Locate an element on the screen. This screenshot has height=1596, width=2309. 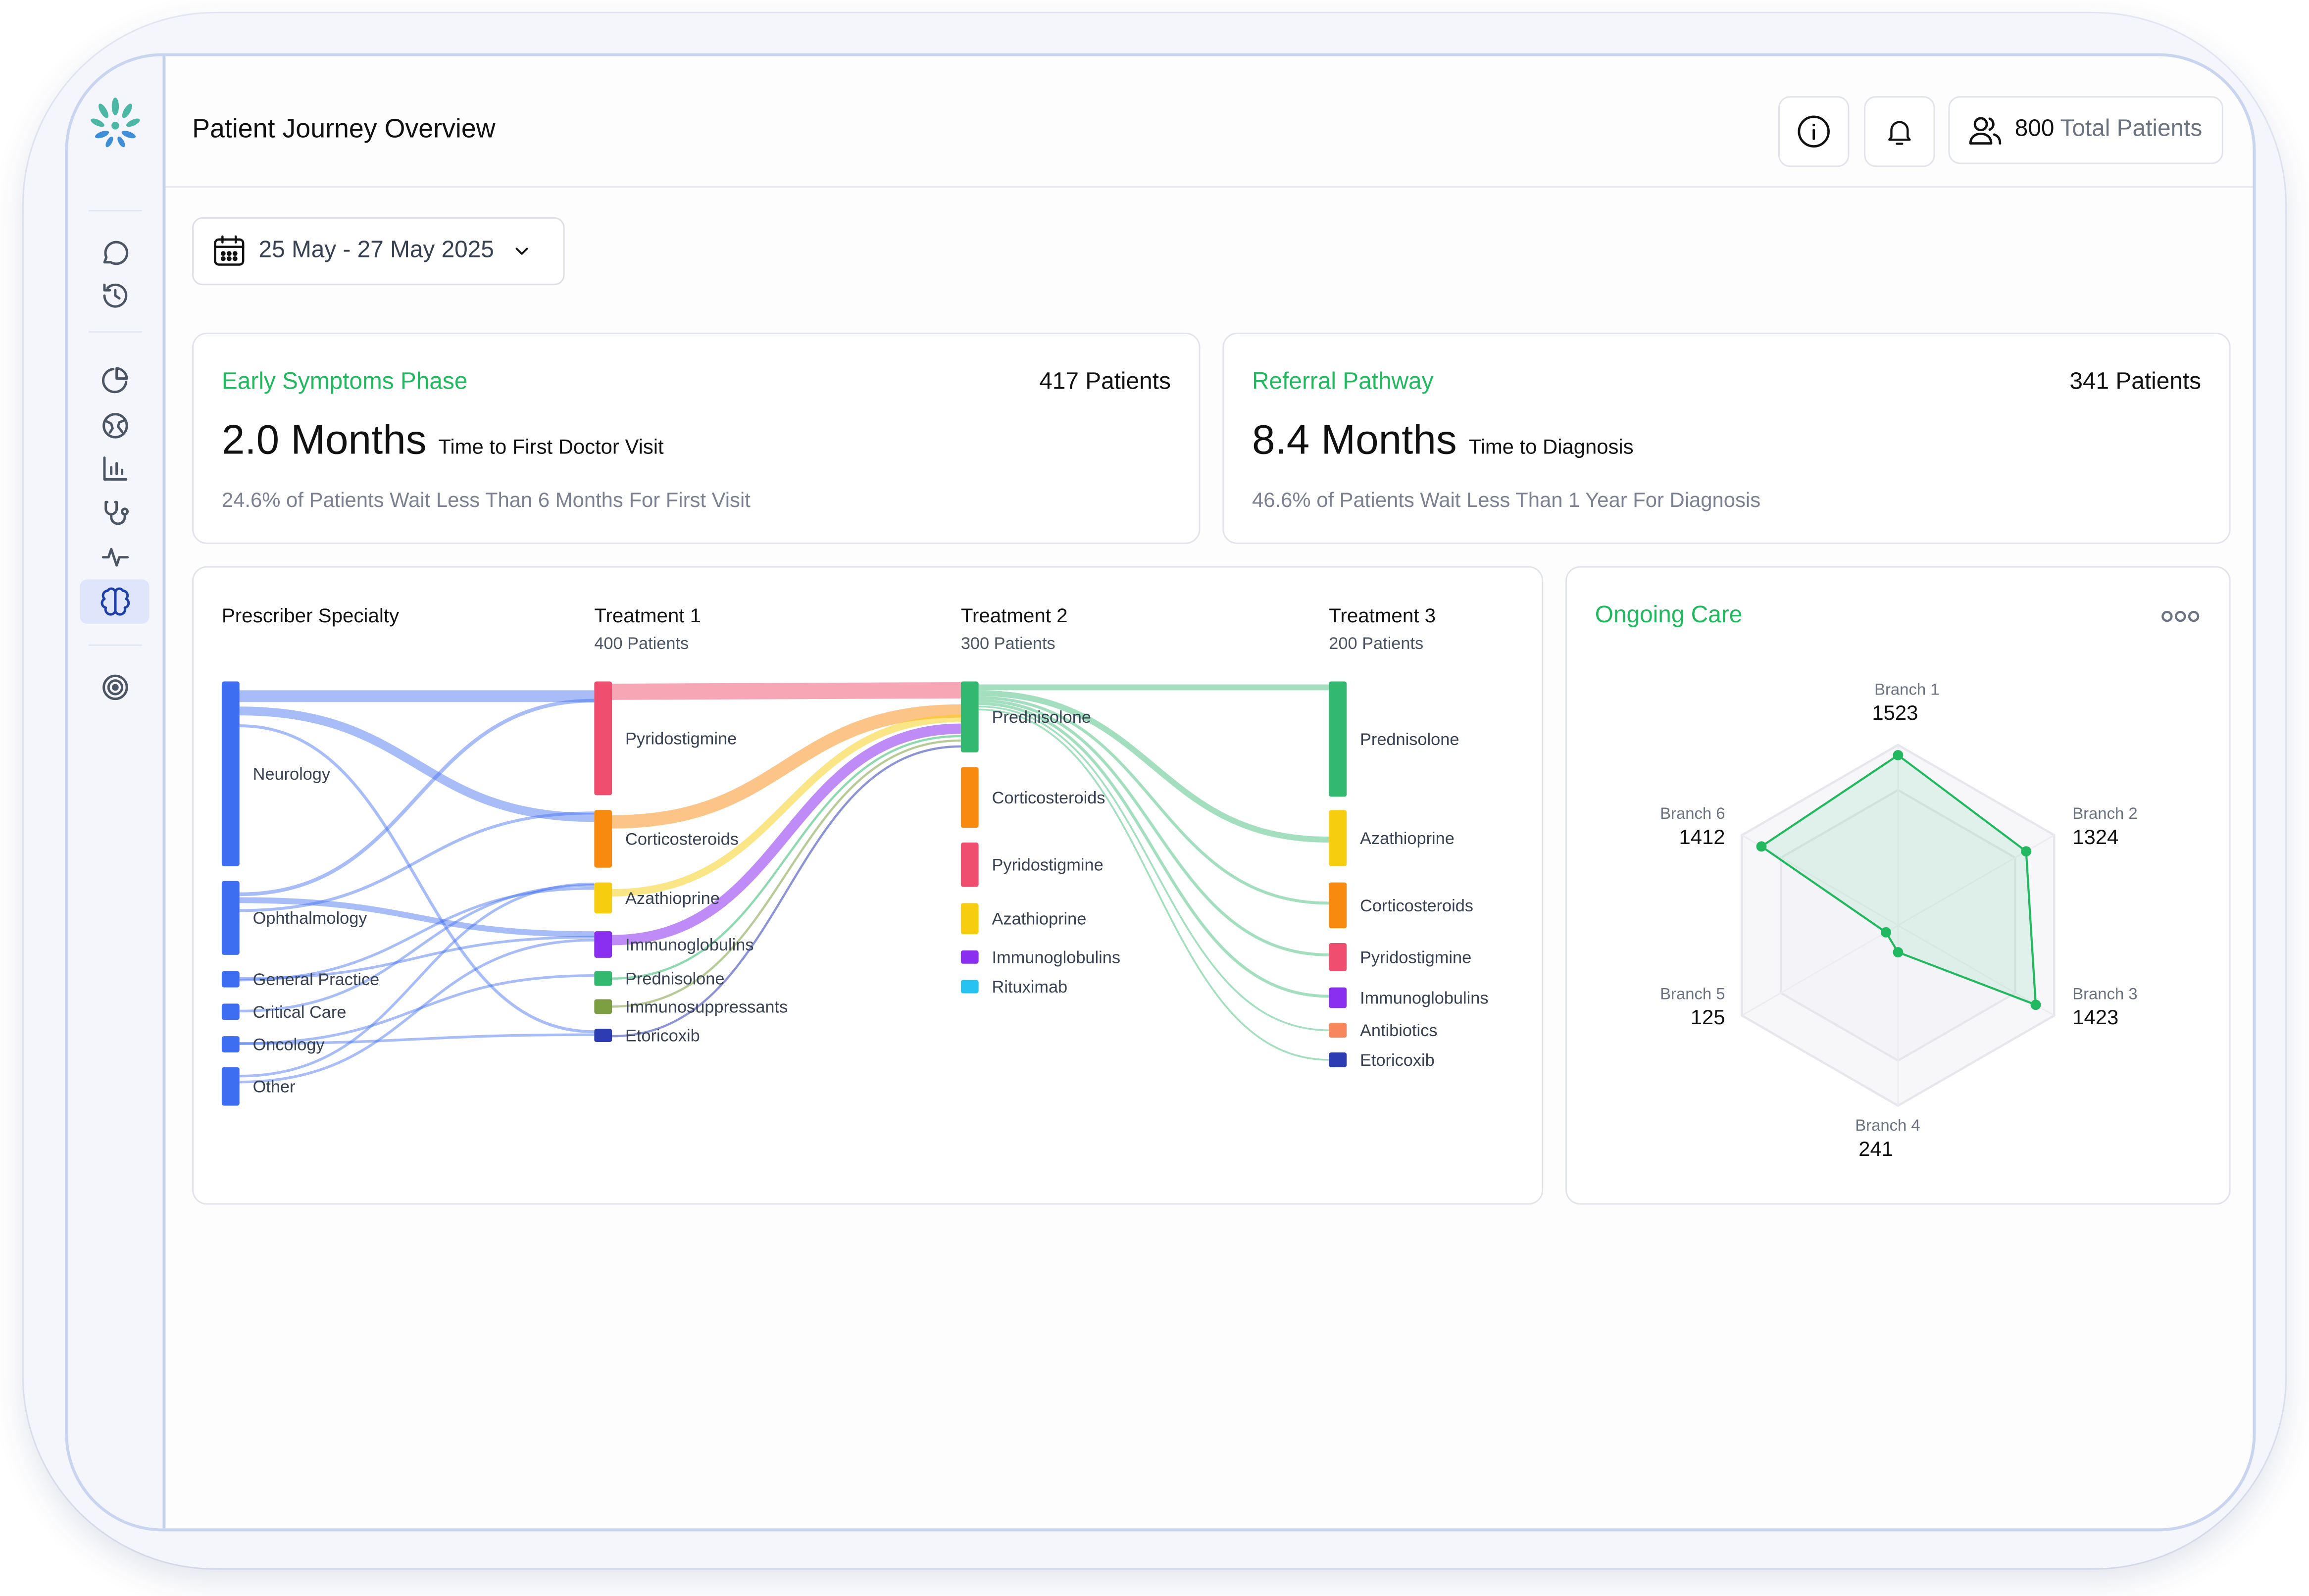
total-patients-button: 800 Total Patients is located at coordinates (2085, 130).